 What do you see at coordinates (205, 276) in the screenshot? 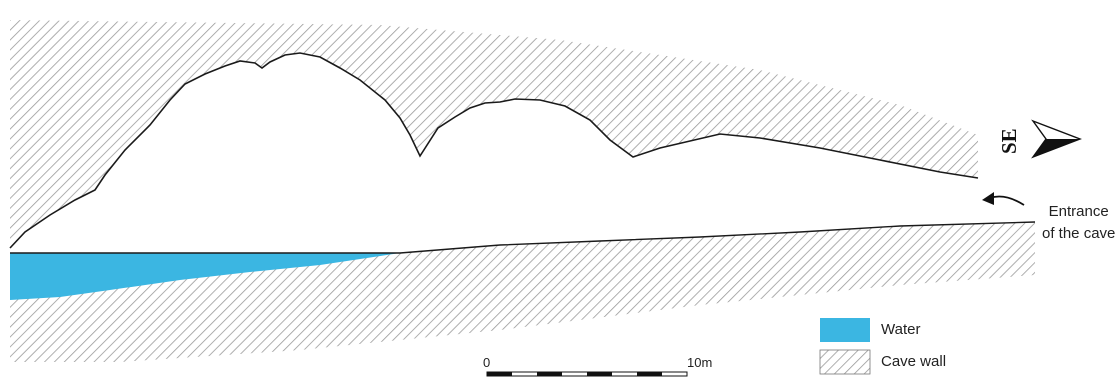
I see `water-body` at bounding box center [205, 276].